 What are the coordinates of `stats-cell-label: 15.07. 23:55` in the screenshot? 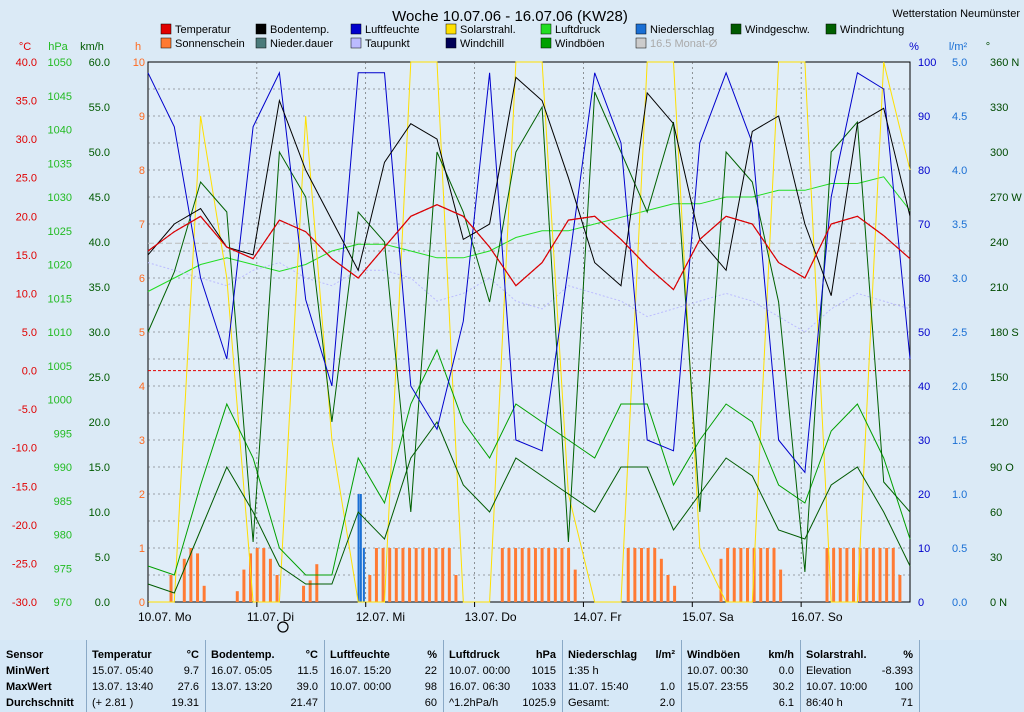 It's located at (718, 687).